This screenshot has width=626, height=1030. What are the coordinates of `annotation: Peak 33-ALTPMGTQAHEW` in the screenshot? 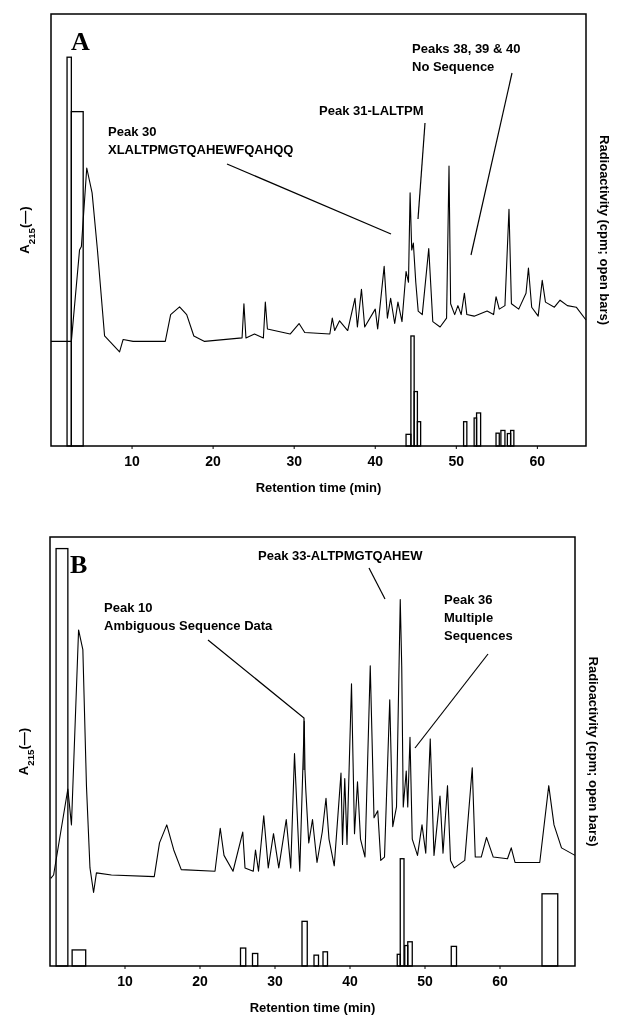 It's located at (341, 555).